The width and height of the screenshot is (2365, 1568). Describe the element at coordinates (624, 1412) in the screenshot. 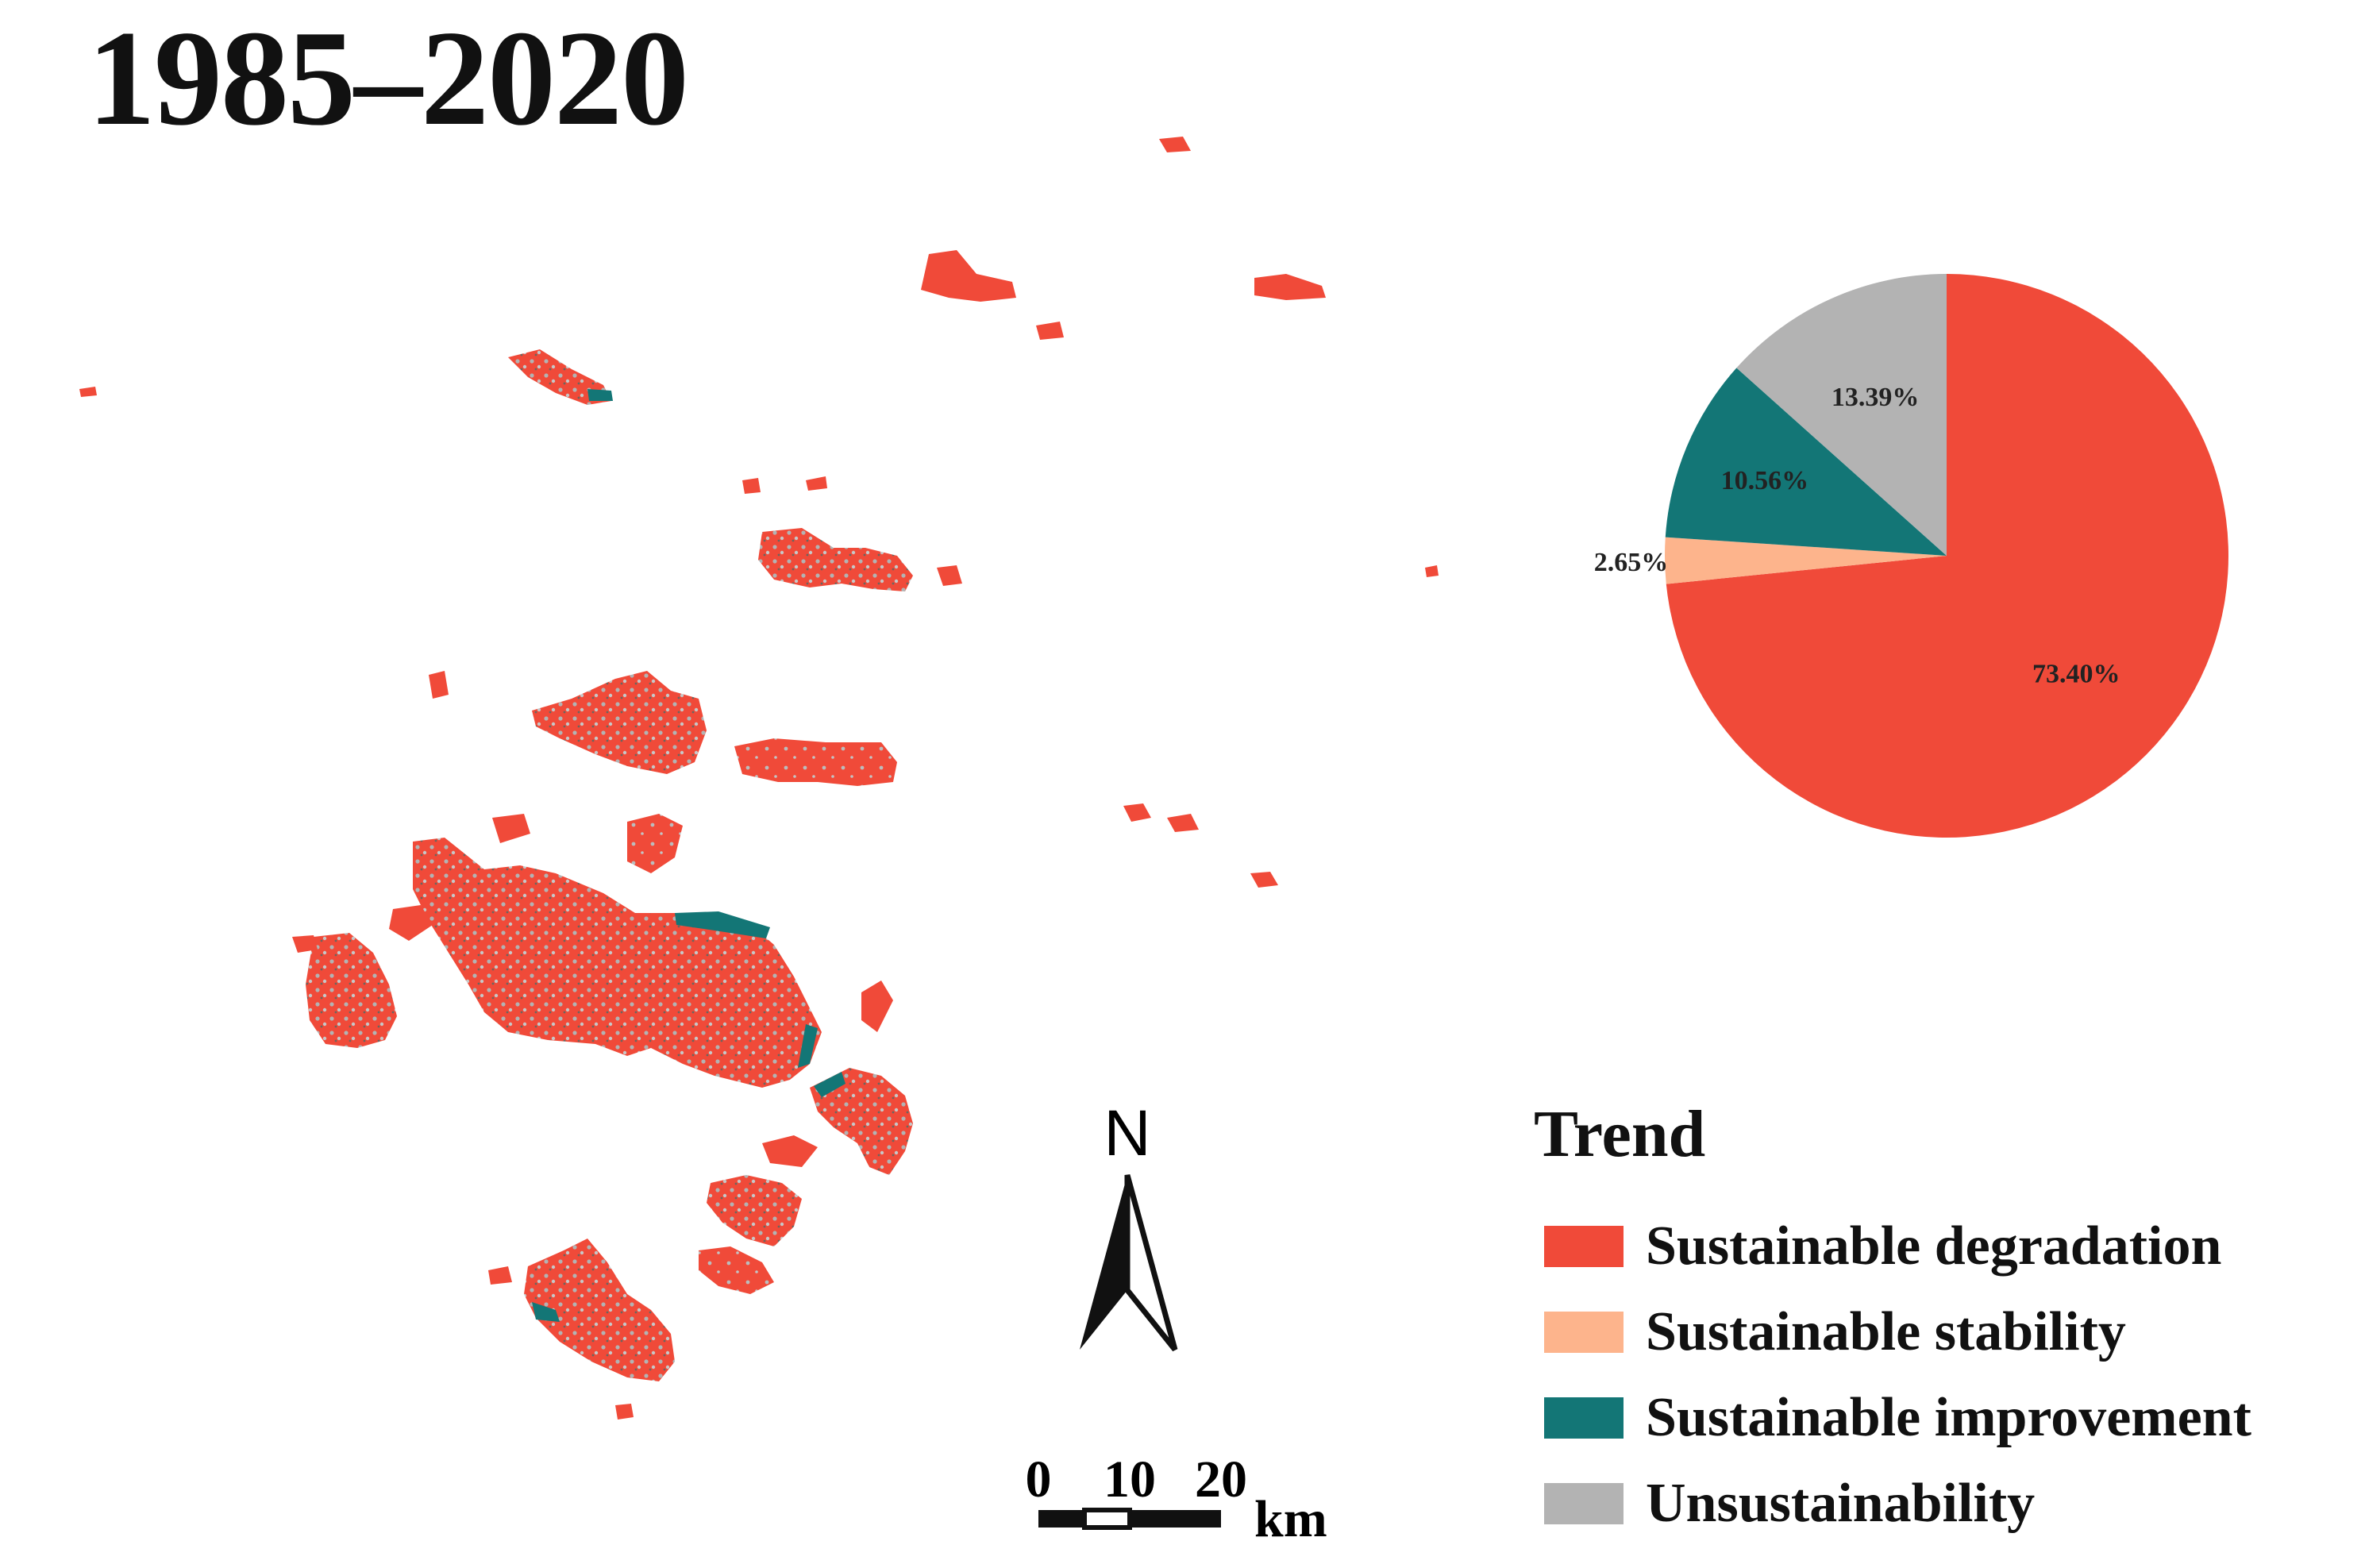

I see `island-south-tail` at that location.